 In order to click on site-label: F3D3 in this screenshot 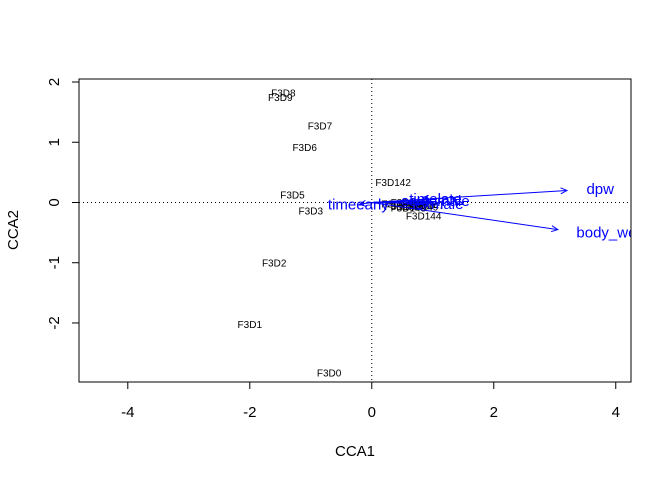, I will do `click(311, 211)`.